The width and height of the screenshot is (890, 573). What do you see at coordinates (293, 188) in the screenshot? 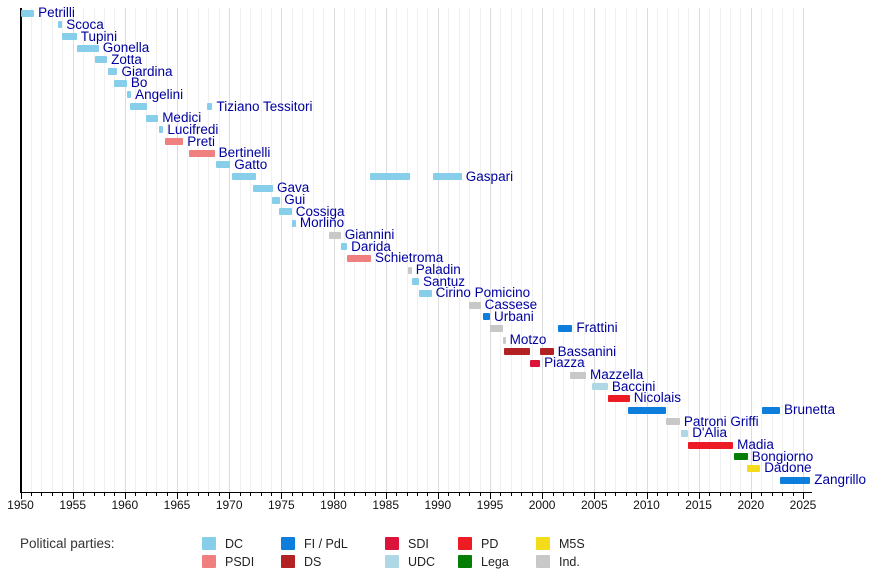
I see `minister-name-label: Gava` at bounding box center [293, 188].